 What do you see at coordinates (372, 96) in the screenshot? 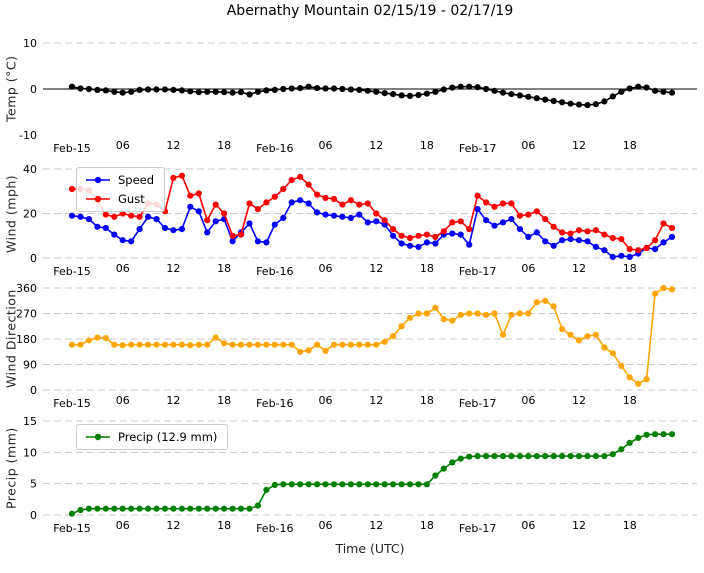
I see `temperature-series-temp` at bounding box center [372, 96].